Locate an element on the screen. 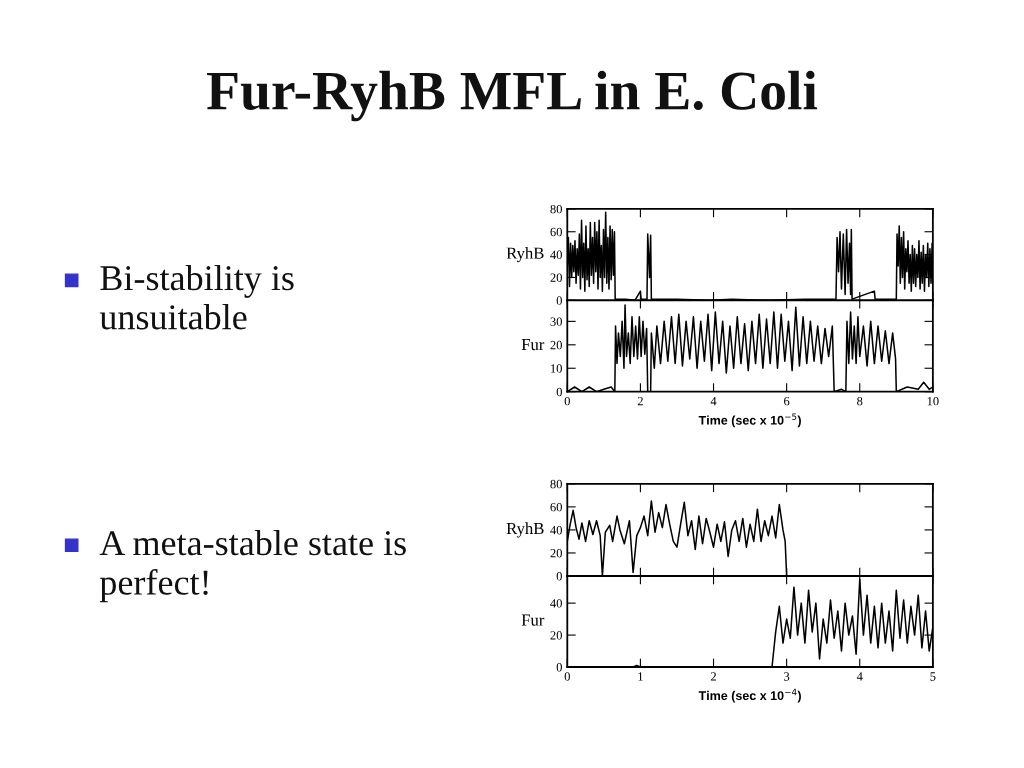 The height and width of the screenshot is (768, 1024). x-axis-title: Time (sec x 10$^{−5}$) is located at coordinates (749, 420).